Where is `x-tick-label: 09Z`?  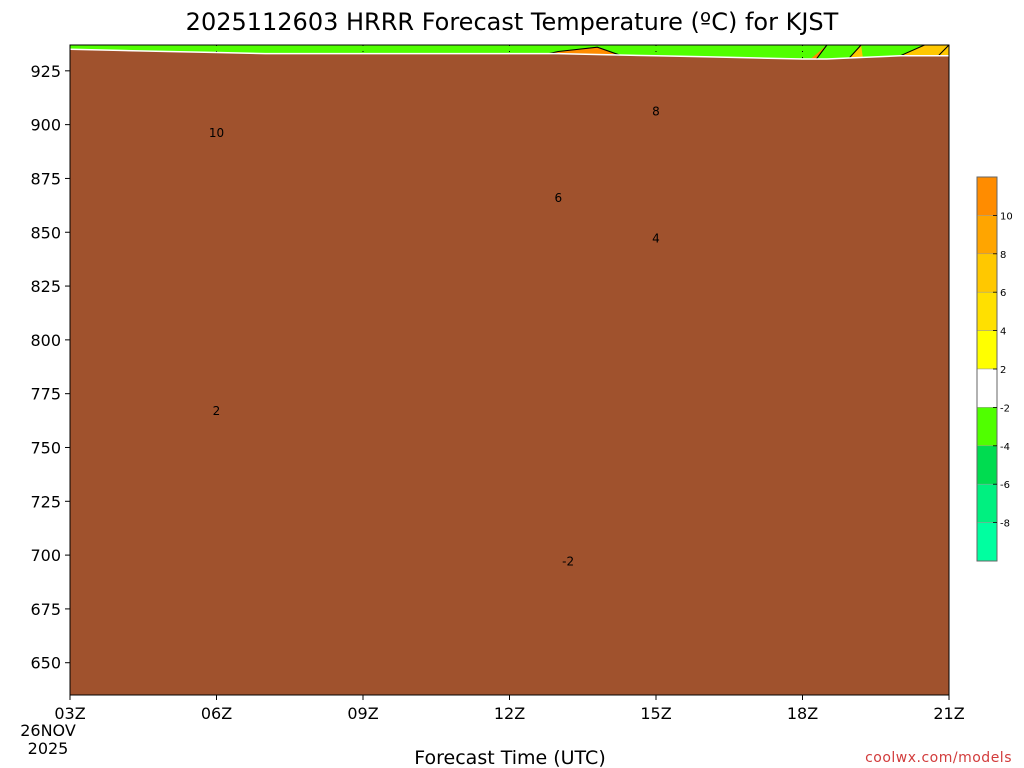
x-tick-label: 09Z is located at coordinates (362, 713).